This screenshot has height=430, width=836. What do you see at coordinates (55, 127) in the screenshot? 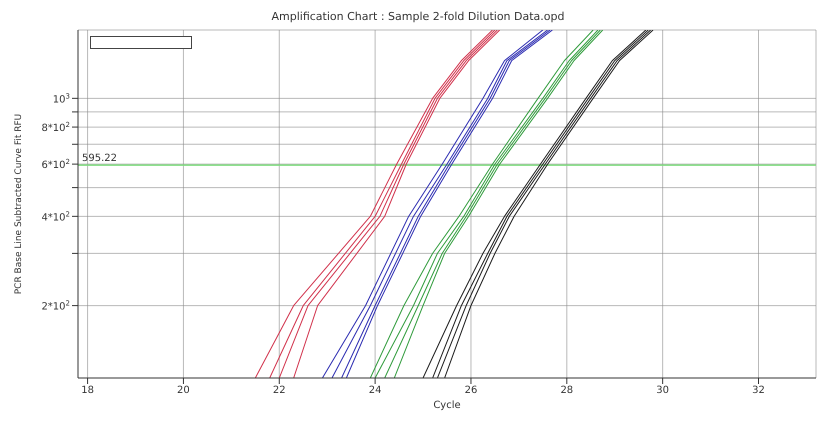
I see `y-tick-label: 8*10$^{2}$` at bounding box center [55, 127].